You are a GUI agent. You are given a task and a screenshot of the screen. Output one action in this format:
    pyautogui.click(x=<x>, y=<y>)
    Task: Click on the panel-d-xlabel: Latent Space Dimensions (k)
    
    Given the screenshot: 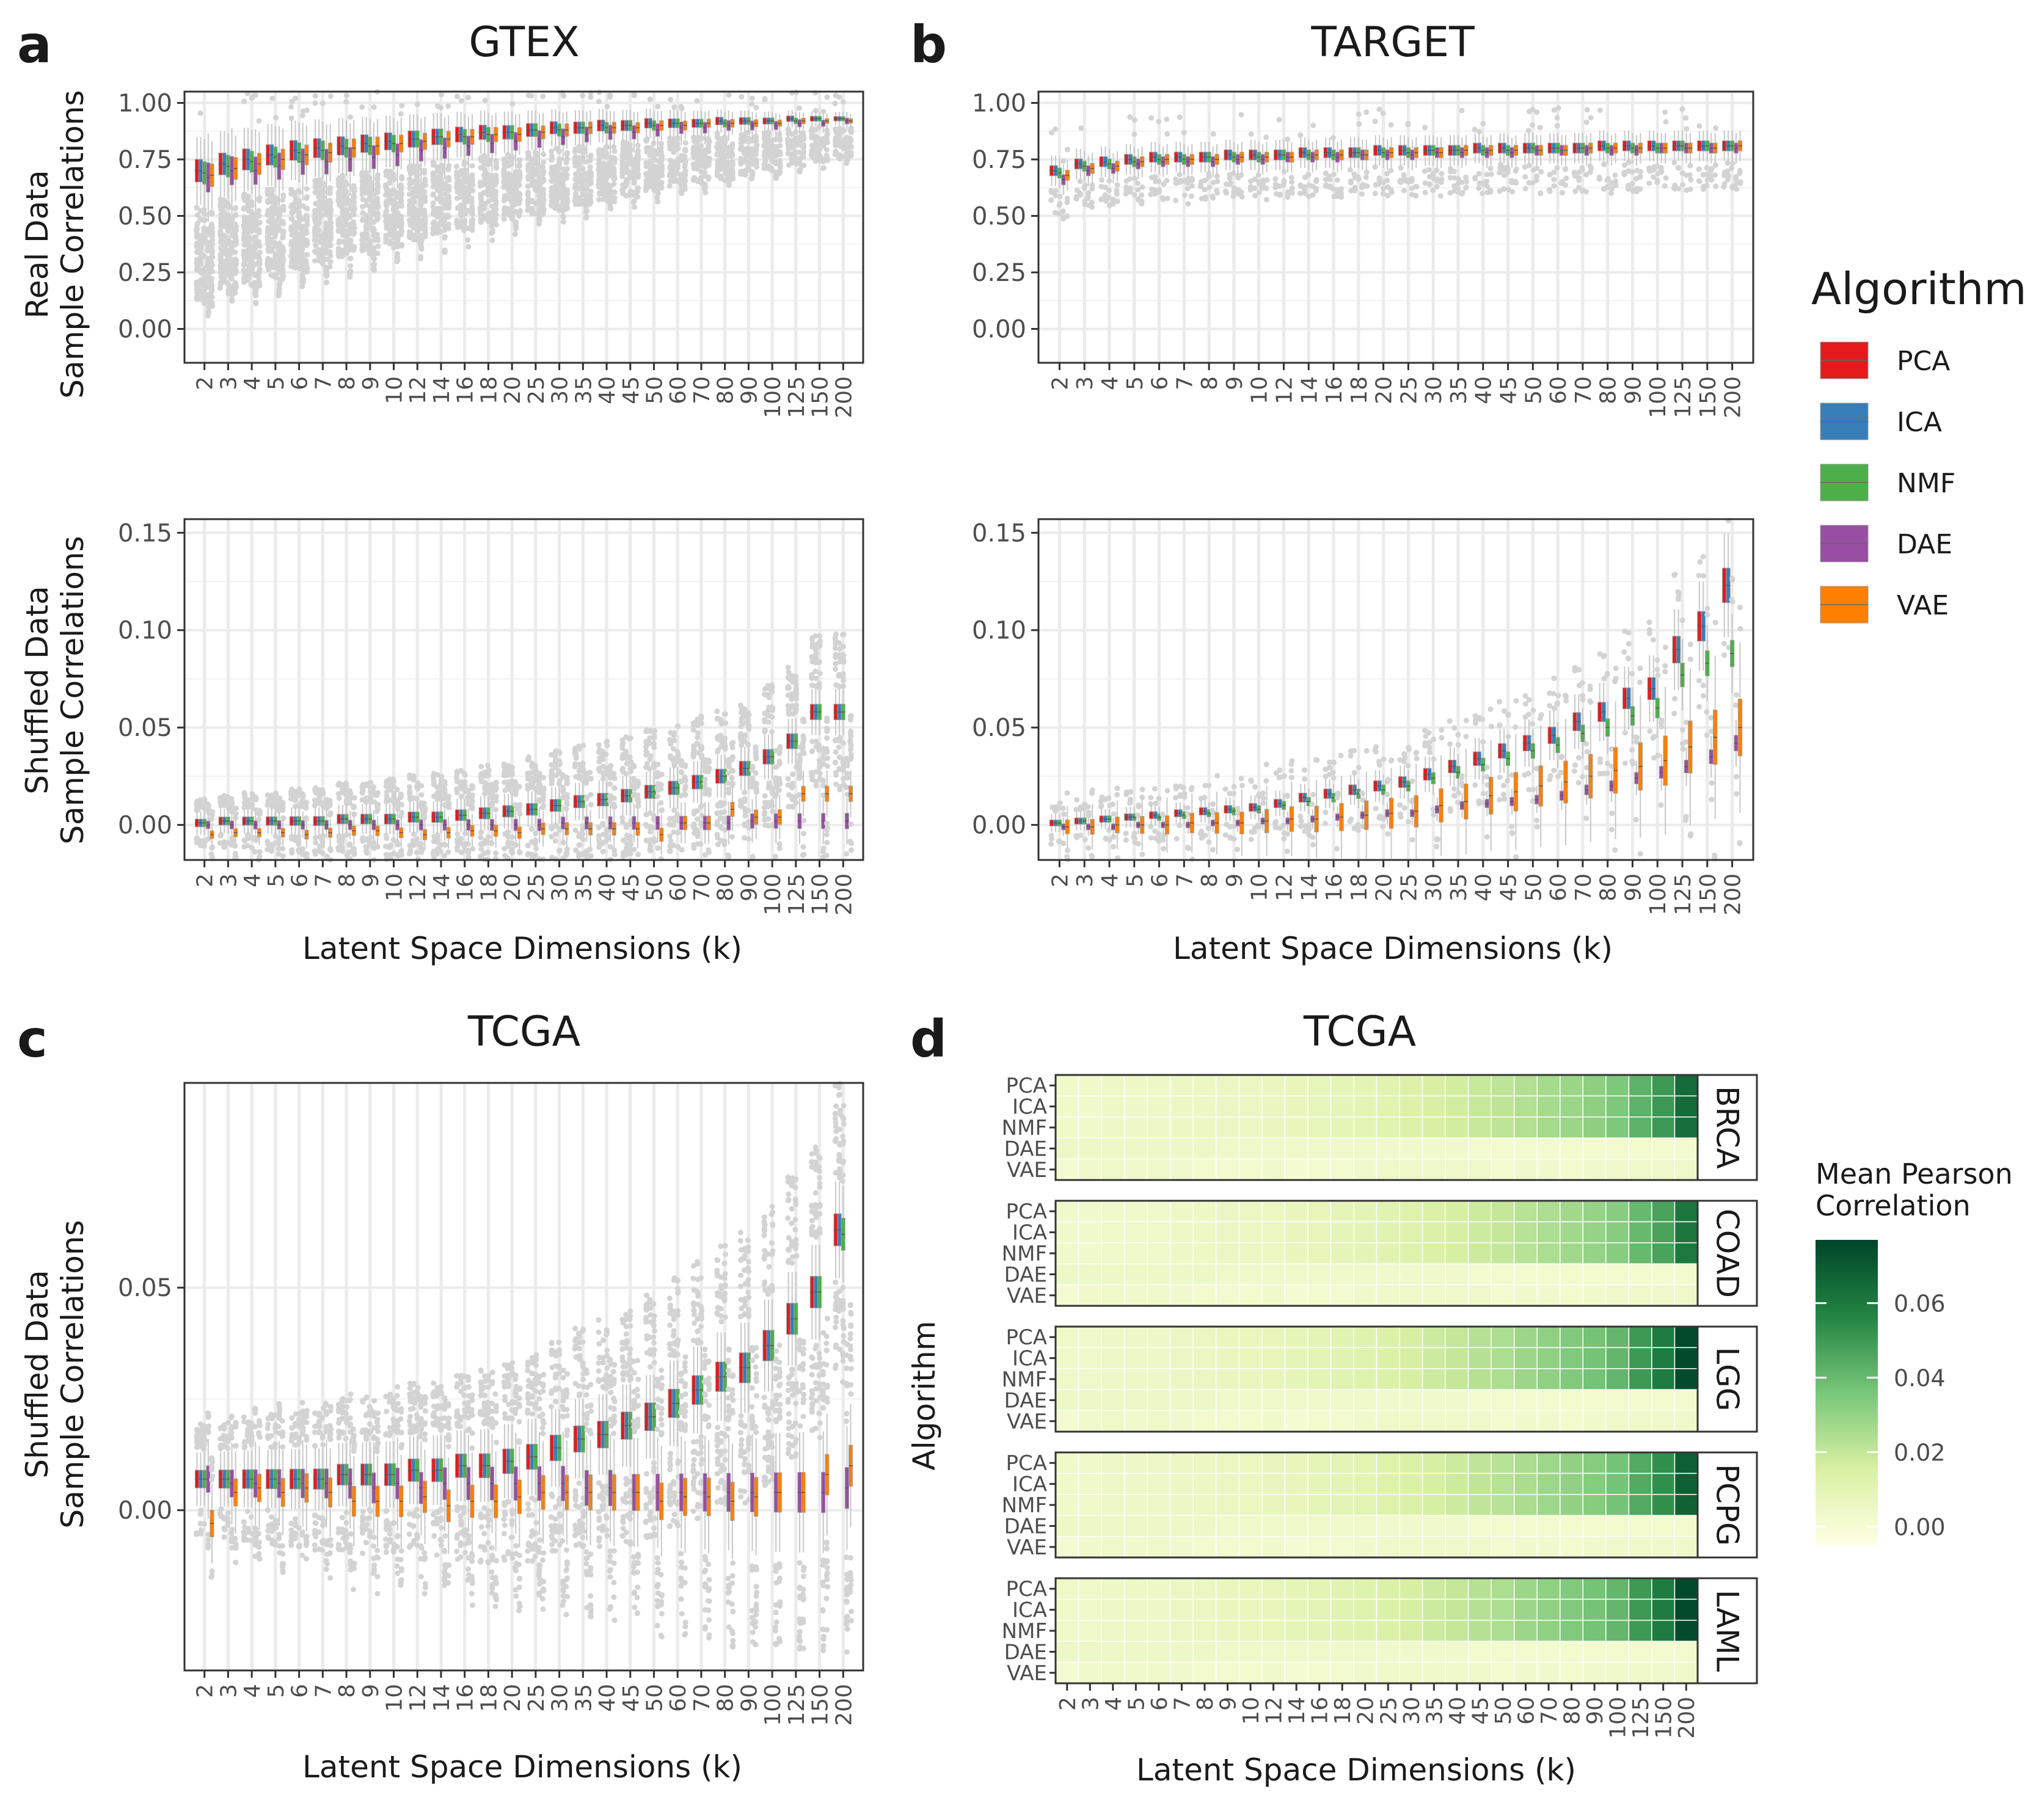 What is the action you would take?
    pyautogui.click(x=1356, y=1770)
    